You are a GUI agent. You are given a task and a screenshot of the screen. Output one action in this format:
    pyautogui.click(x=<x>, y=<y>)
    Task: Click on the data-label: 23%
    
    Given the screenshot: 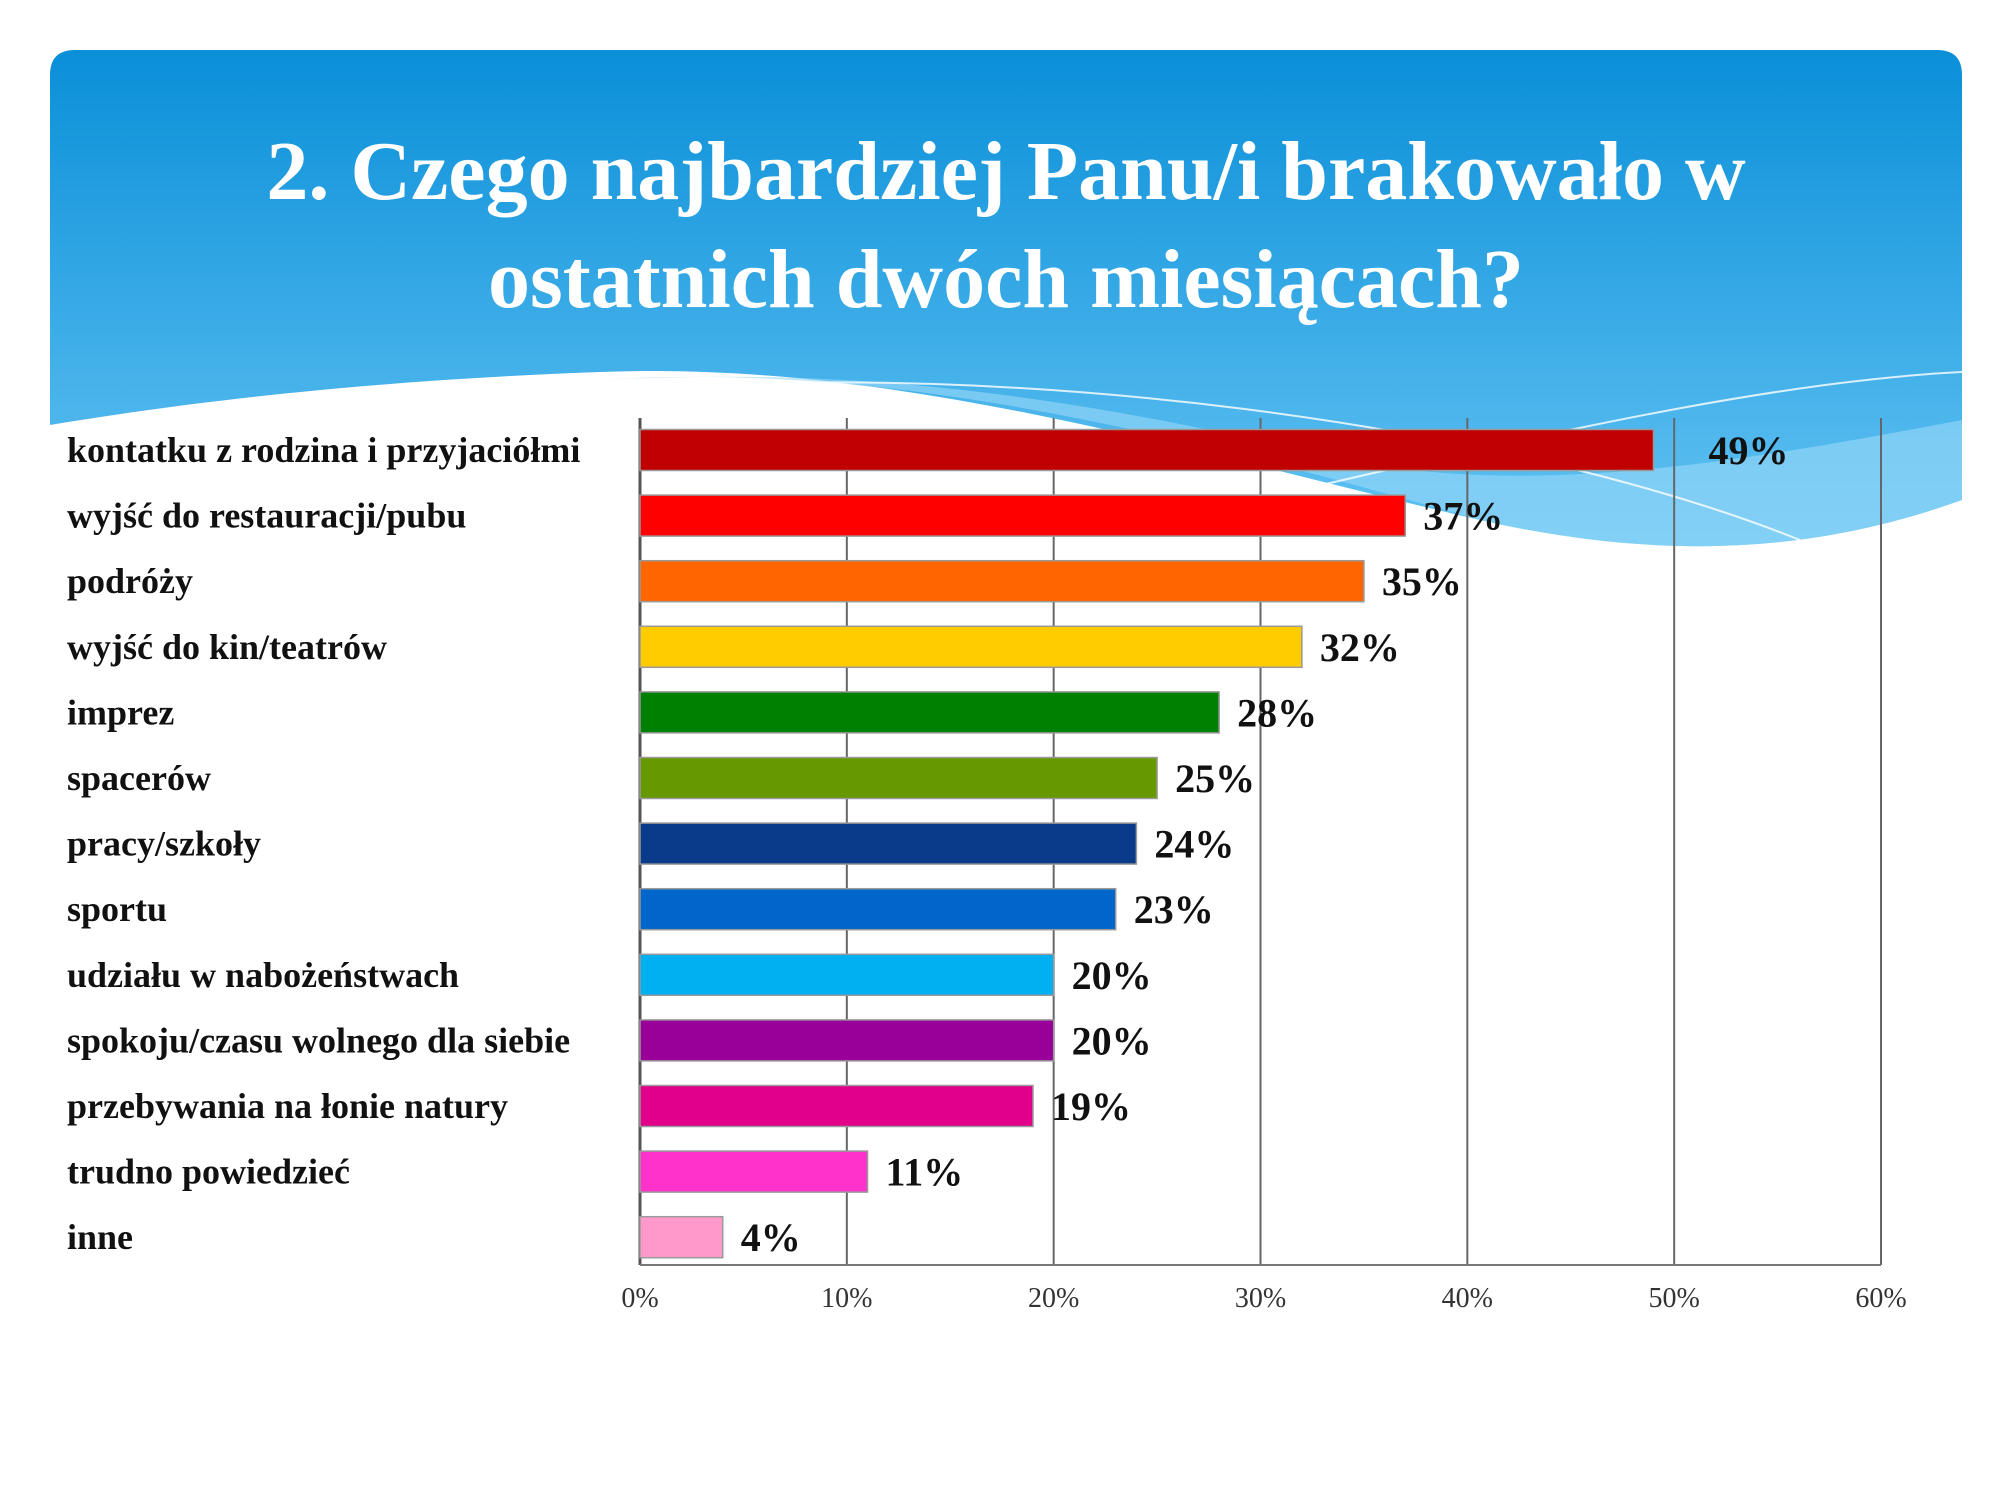 What is the action you would take?
    pyautogui.click(x=1174, y=909)
    